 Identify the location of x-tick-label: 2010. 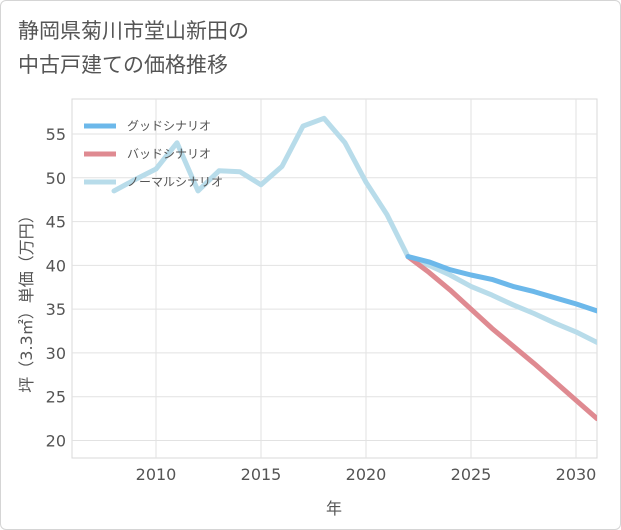
(156, 474).